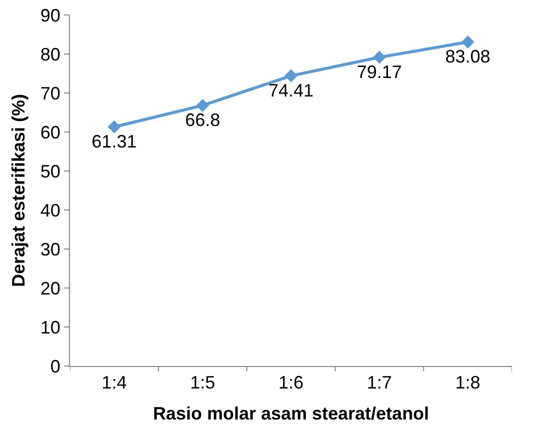 Image resolution: width=542 pixels, height=446 pixels. Describe the element at coordinates (379, 382) in the screenshot. I see `x-tick-label: 1:7` at that location.